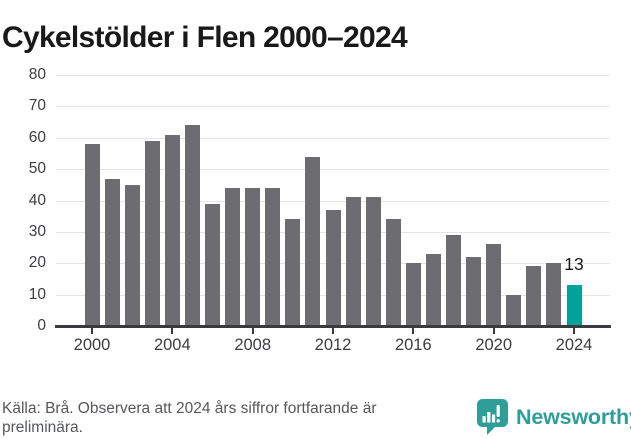 This screenshot has height=439, width=631. What do you see at coordinates (494, 285) in the screenshot?
I see `bar-2020` at bounding box center [494, 285].